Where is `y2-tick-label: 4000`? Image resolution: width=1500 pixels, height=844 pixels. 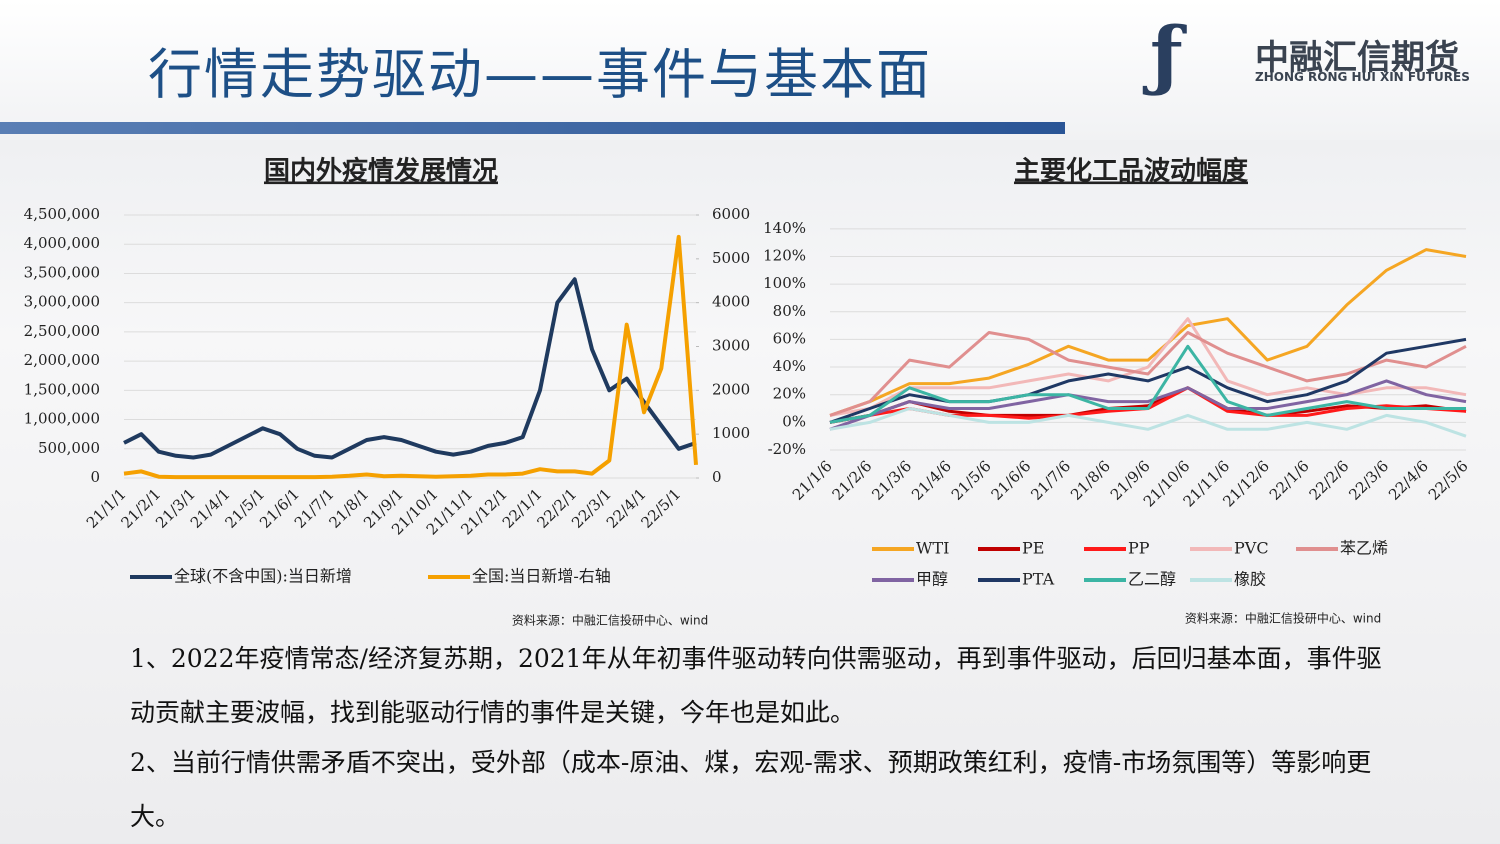 y2-tick-label: 4000 is located at coordinates (731, 302).